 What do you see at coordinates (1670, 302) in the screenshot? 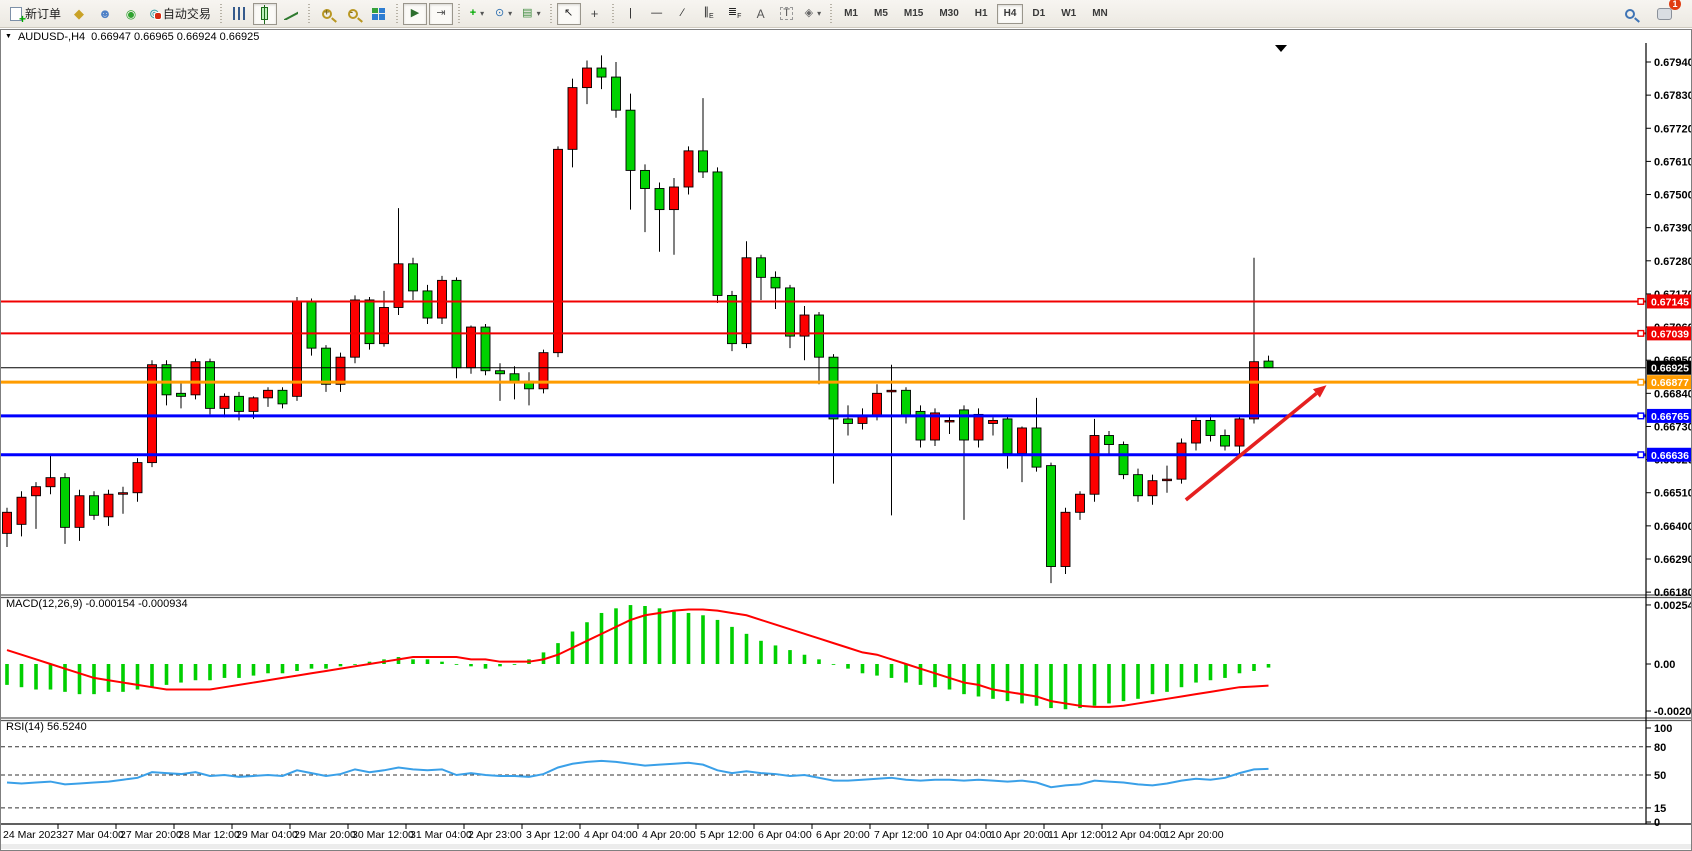
I see `svg-text: 0.67145` at bounding box center [1670, 302].